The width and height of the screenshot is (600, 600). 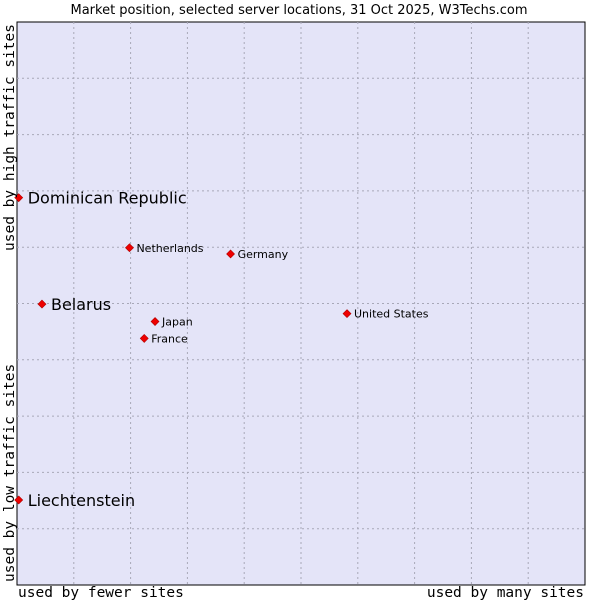 I want to click on point-label-belarus: Belarus, so click(x=81, y=304).